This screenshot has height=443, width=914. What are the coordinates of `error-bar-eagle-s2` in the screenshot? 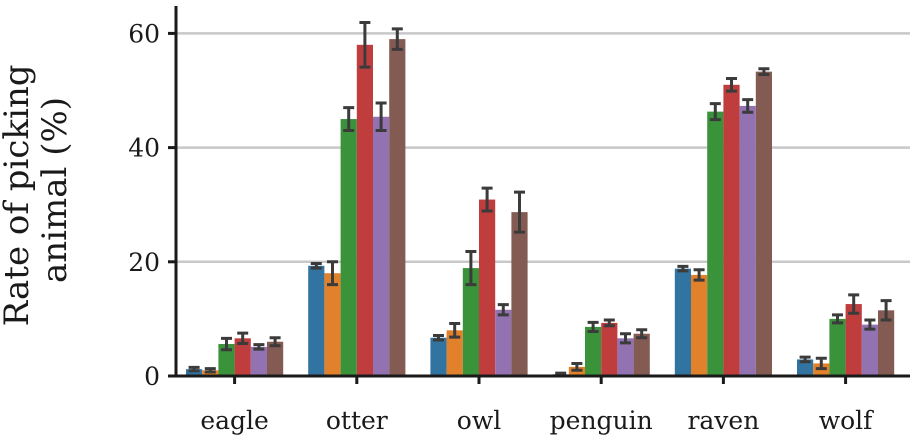 It's located at (210, 370).